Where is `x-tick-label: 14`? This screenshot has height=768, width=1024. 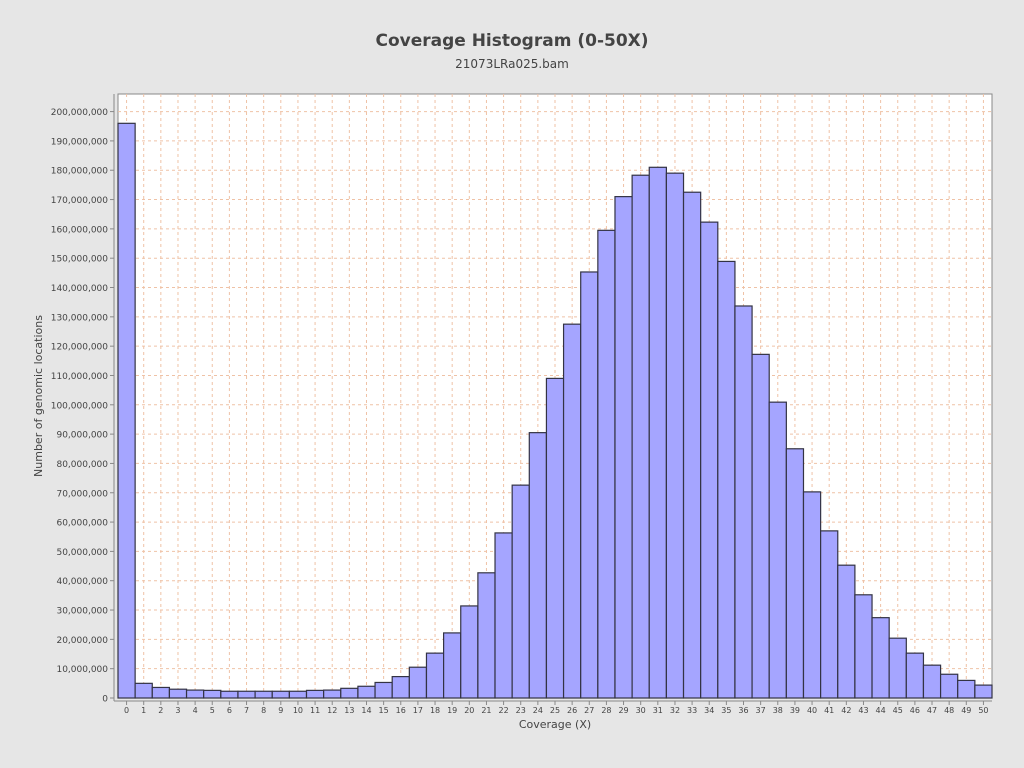 x-tick-label: 14 is located at coordinates (366, 710).